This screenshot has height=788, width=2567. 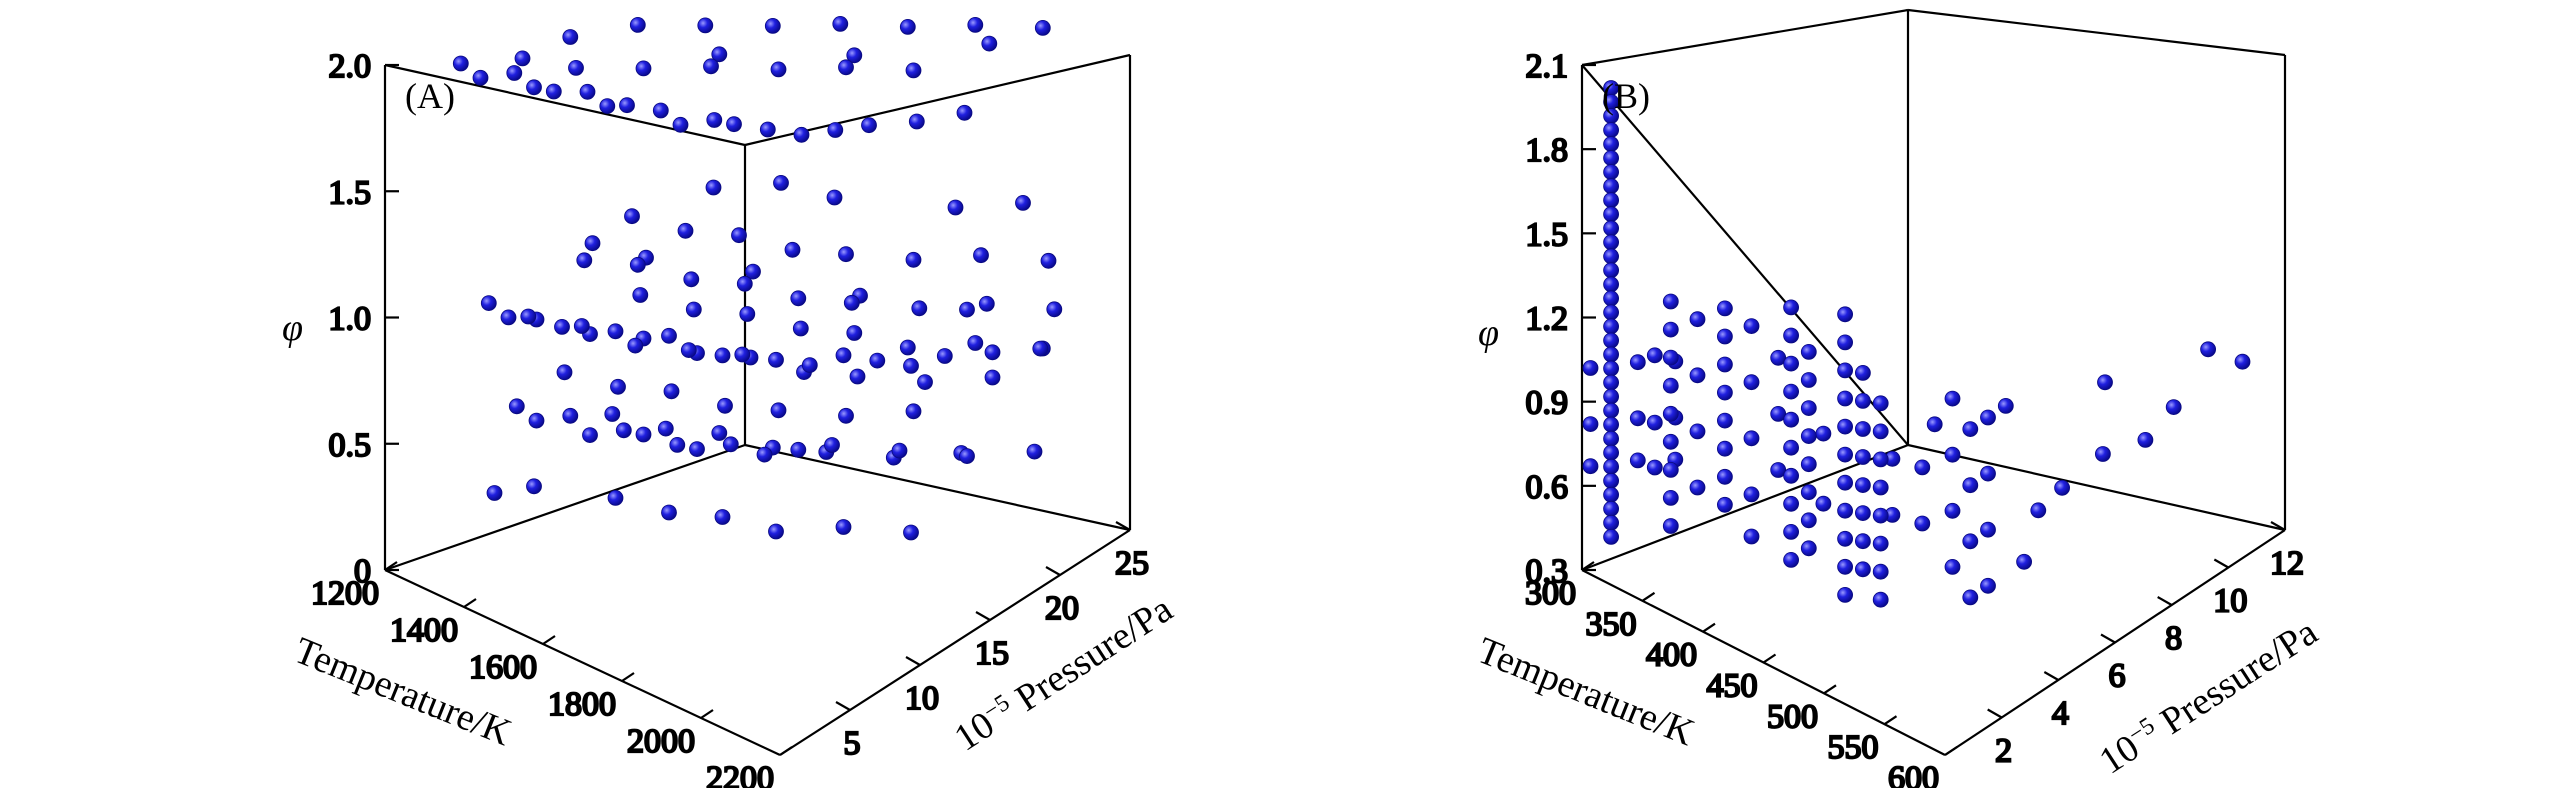 What do you see at coordinates (1547, 319) in the screenshot?
I see `z-tick-label: 1.2` at bounding box center [1547, 319].